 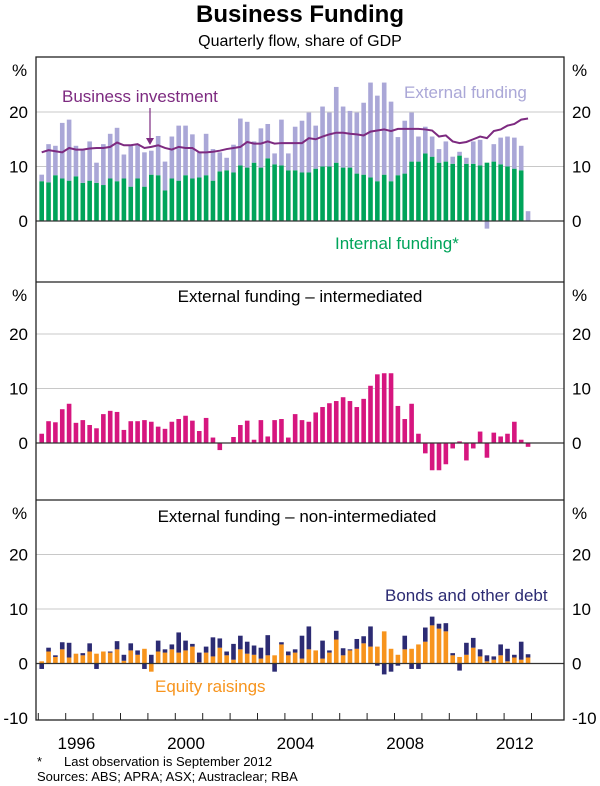 I want to click on y-tick-label-left: -10, so click(x=15, y=718).